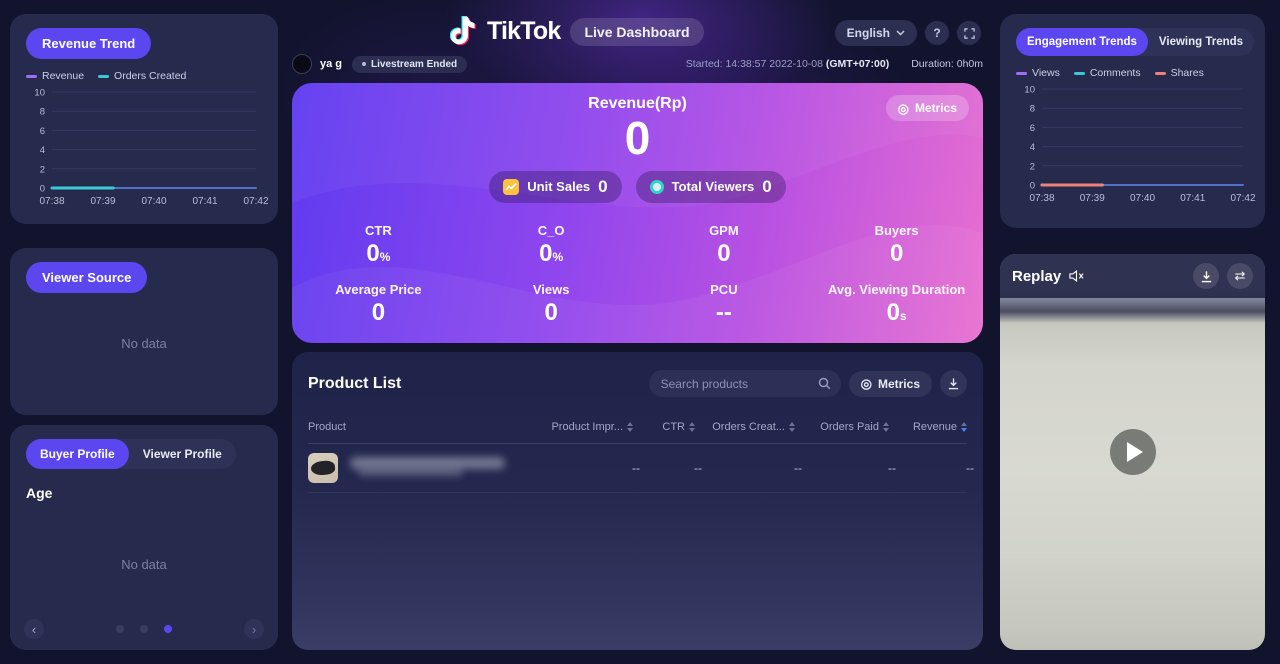 This screenshot has height=664, width=1280. I want to click on svg-text: 07:42, so click(1242, 198).